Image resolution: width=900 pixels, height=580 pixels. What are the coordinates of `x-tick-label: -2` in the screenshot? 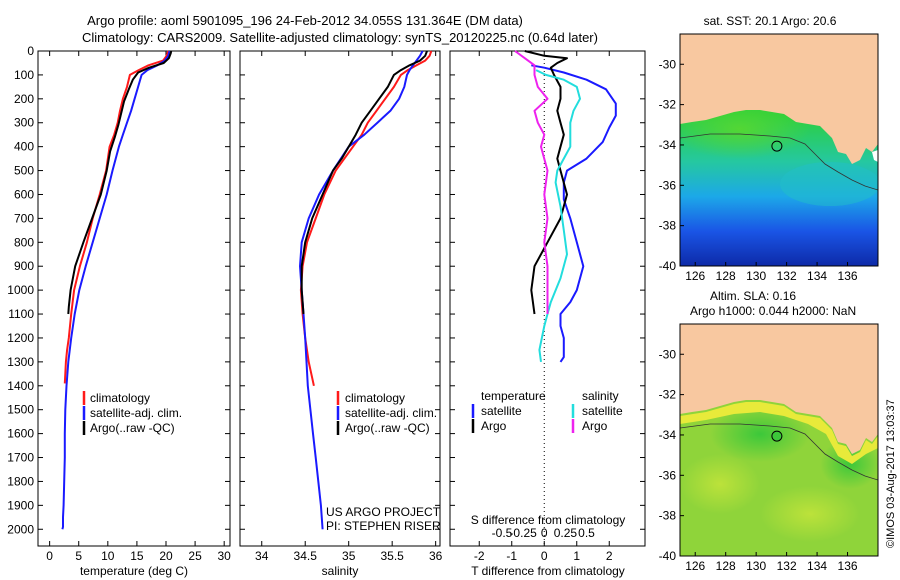 It's located at (479, 556).